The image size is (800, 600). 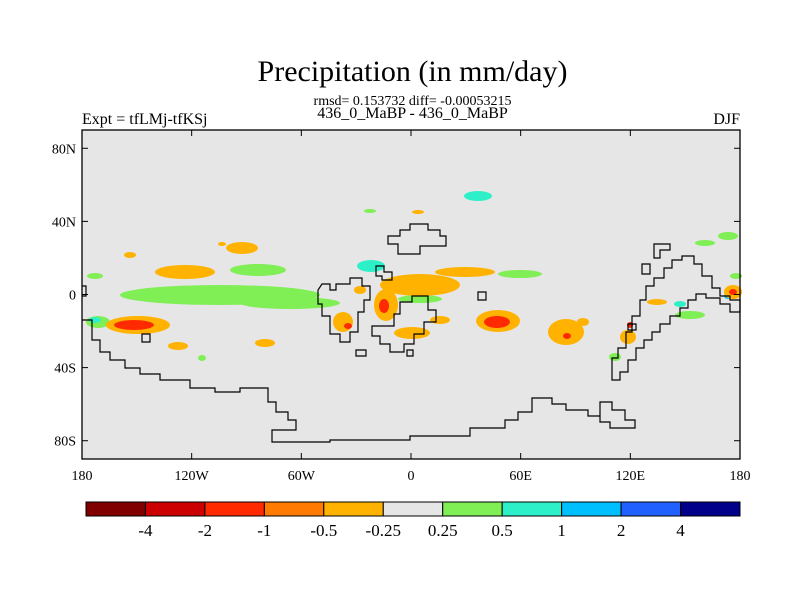 I want to click on colorbar-label: -1, so click(x=264, y=530).